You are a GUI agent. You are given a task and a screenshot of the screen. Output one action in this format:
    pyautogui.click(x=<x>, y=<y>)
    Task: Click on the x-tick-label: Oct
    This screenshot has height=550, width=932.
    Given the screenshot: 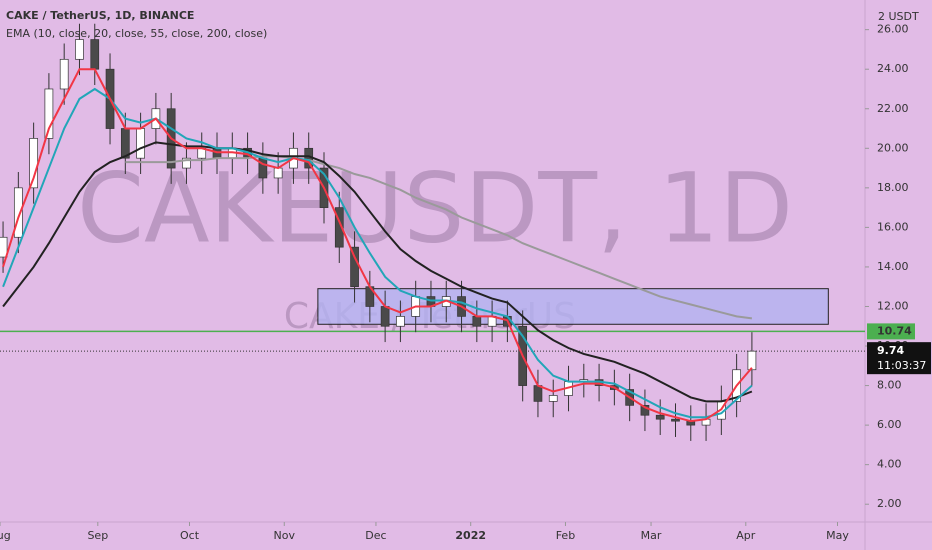 What is the action you would take?
    pyautogui.click(x=190, y=535)
    